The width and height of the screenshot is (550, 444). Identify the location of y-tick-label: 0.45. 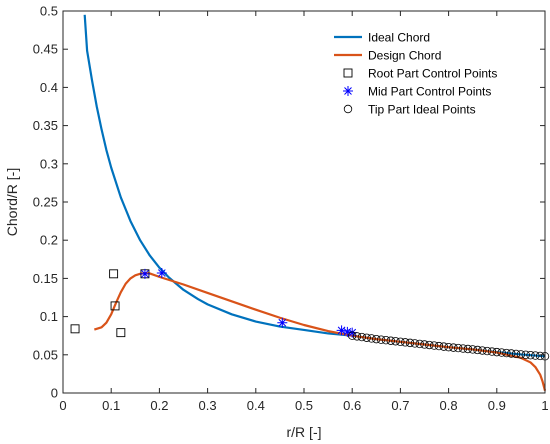
(45, 49).